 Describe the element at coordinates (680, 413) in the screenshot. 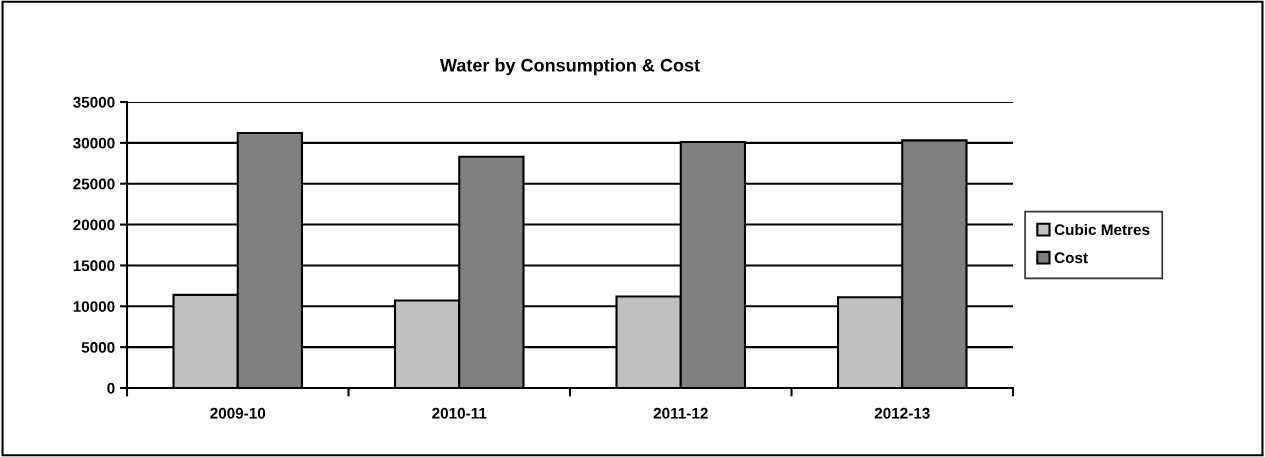

I see `x-tick-label: 2011-12` at that location.